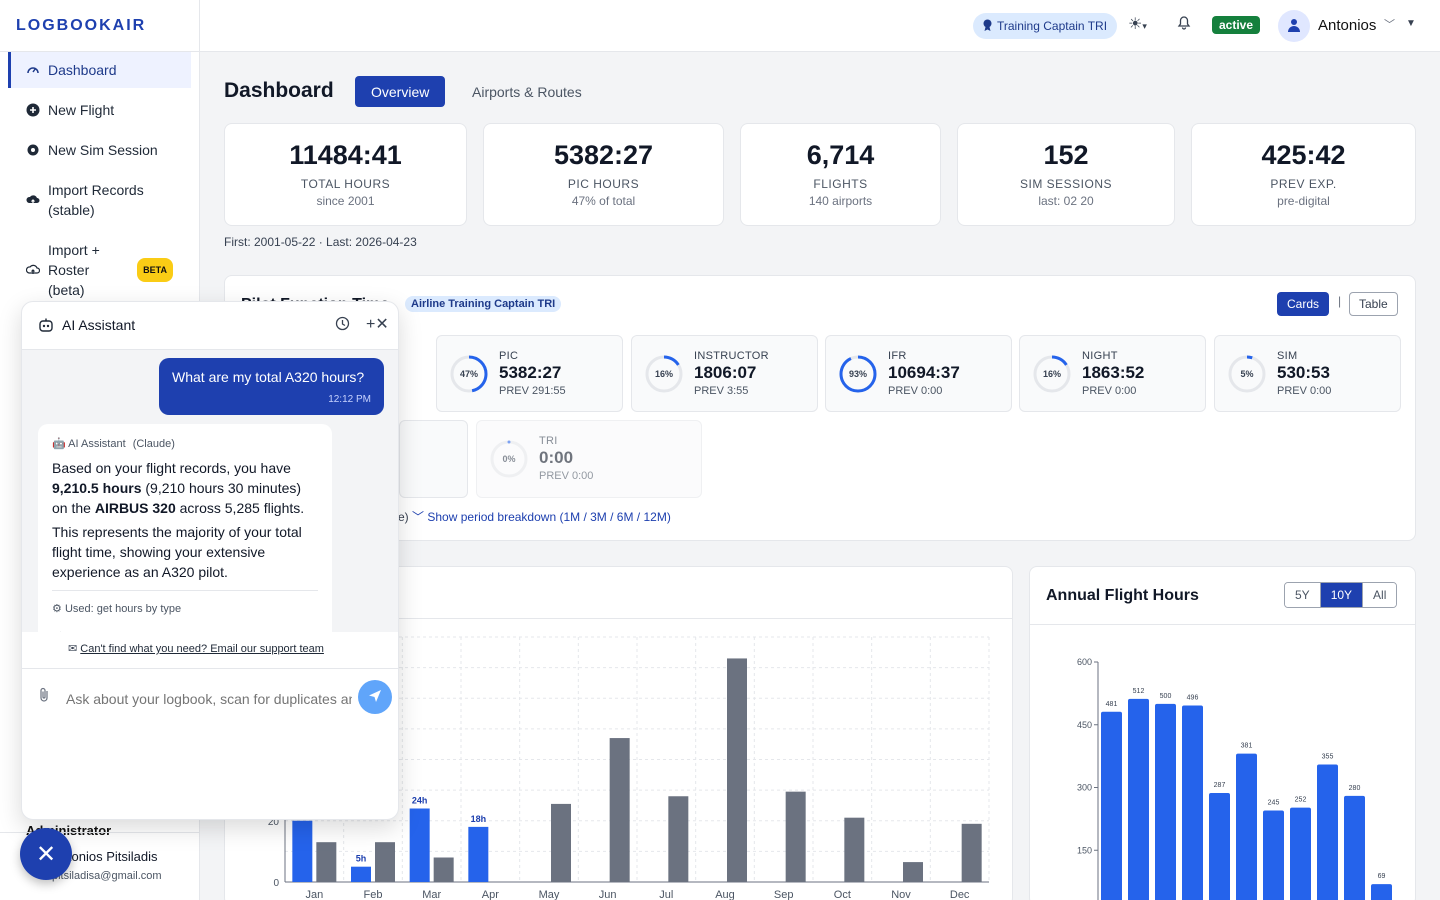  I want to click on bar-value-label: 355, so click(1328, 756).